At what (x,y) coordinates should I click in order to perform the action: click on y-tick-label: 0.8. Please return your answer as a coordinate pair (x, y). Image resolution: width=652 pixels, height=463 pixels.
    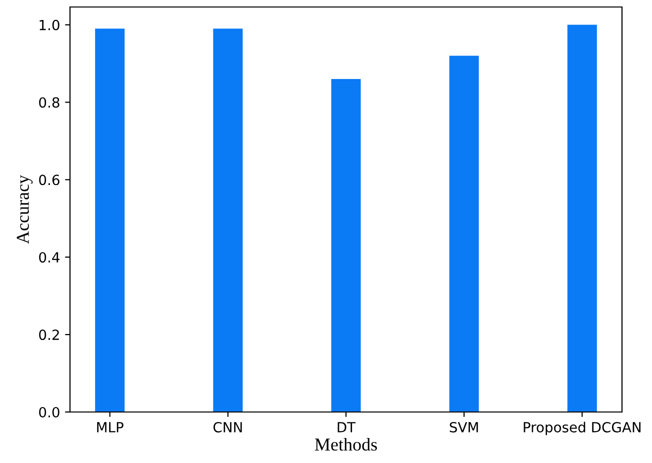
    Looking at the image, I should click on (49, 102).